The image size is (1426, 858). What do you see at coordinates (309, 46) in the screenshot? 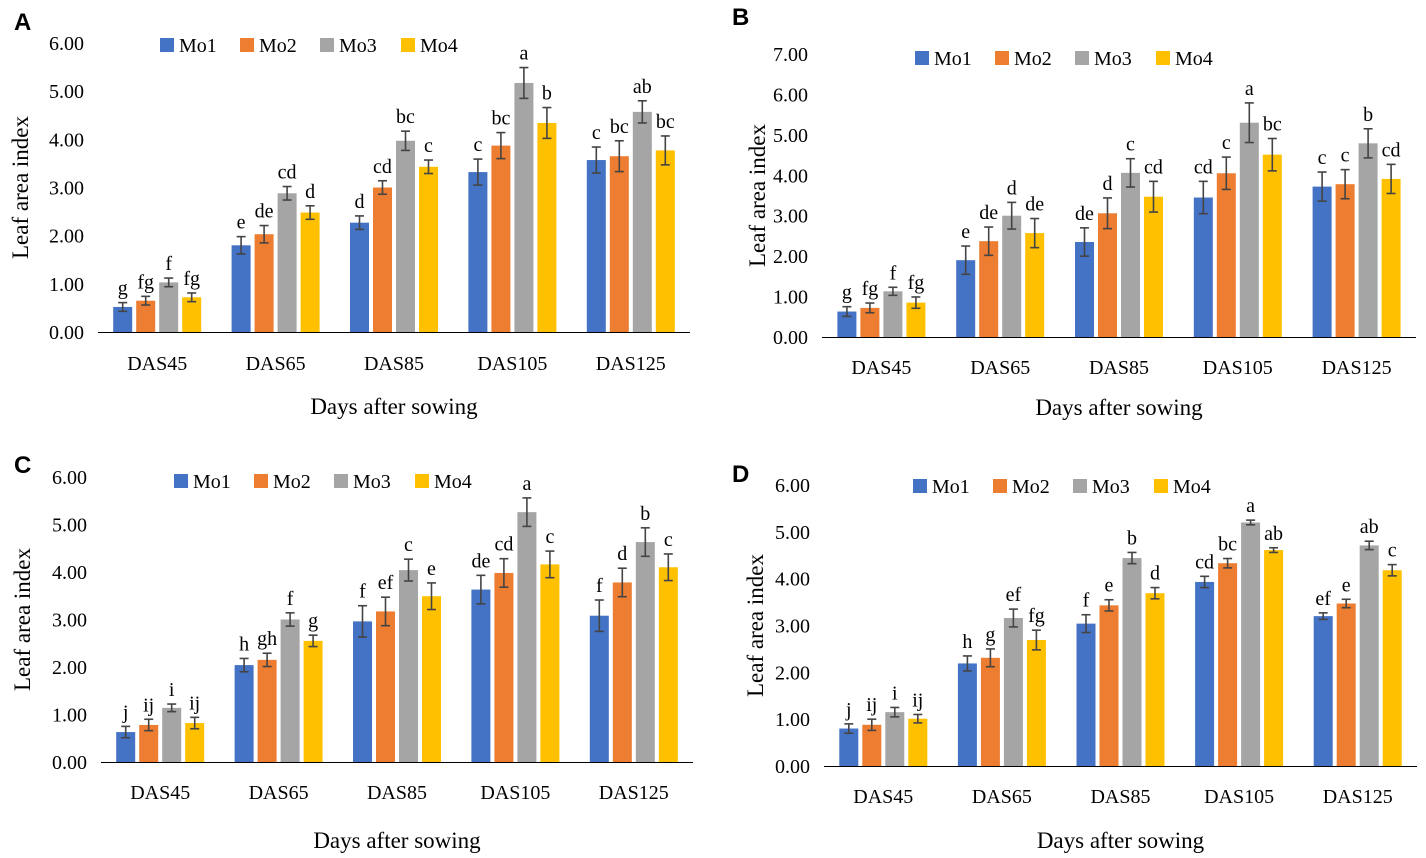
I see `legend: Mo1 Mo2 Mo3 Mo4` at bounding box center [309, 46].